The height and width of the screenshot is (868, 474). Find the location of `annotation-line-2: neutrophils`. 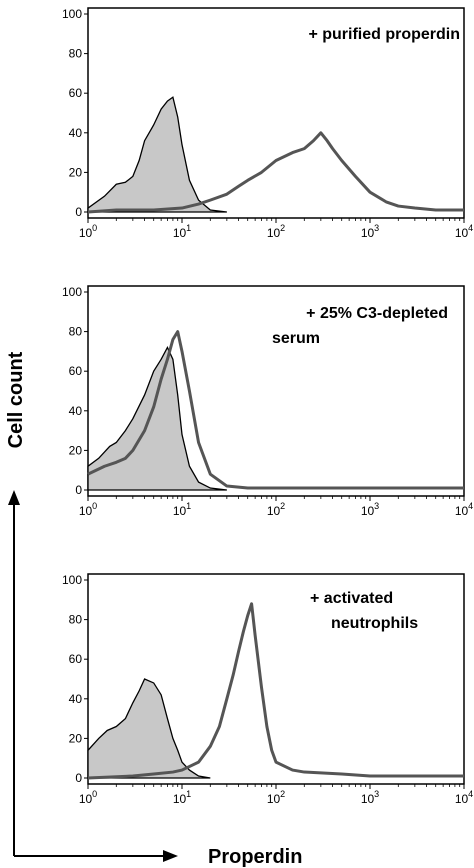

annotation-line-2: neutrophils is located at coordinates (374, 623).